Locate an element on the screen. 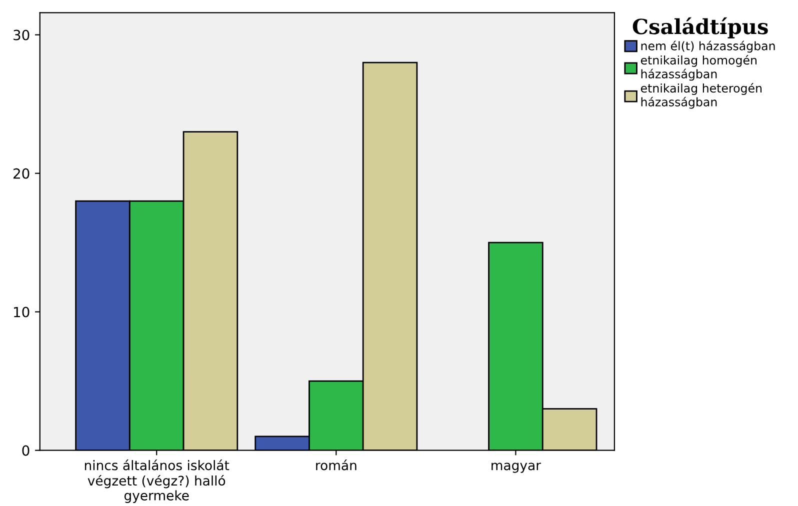 This screenshot has height=506, width=798. x-tick-label: magyar is located at coordinates (517, 467).